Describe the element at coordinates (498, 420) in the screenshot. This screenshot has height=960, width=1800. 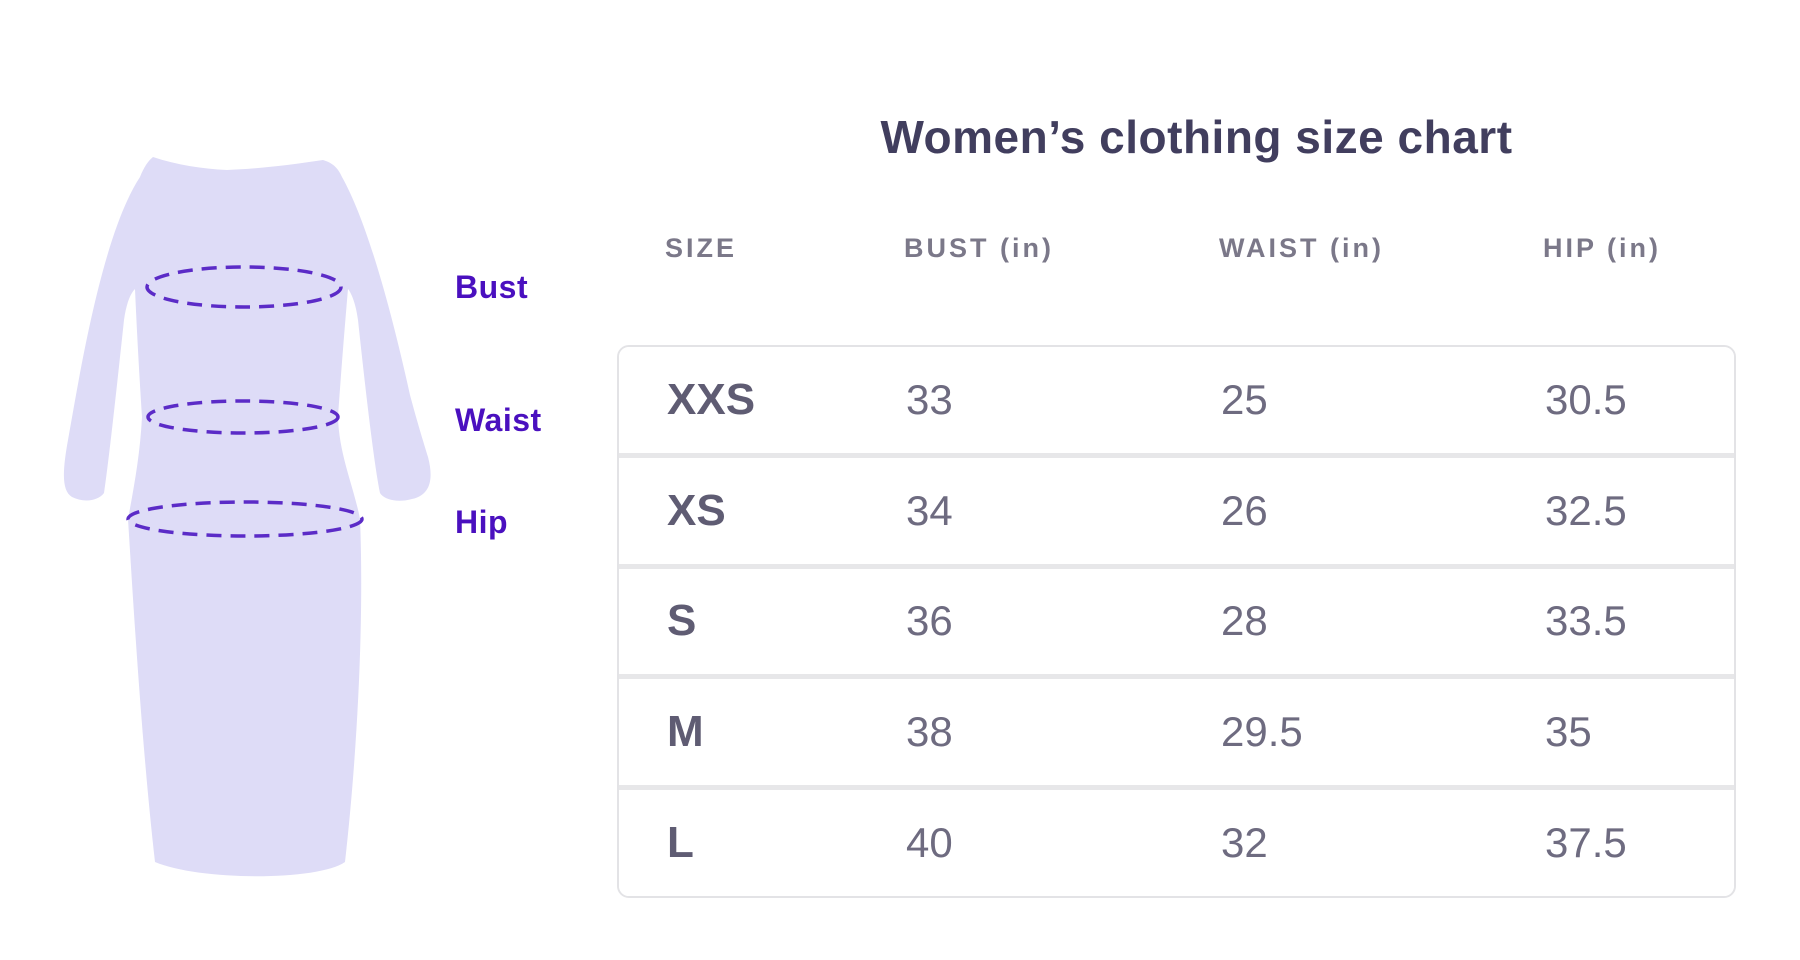
I see `waist-label: Waist` at that location.